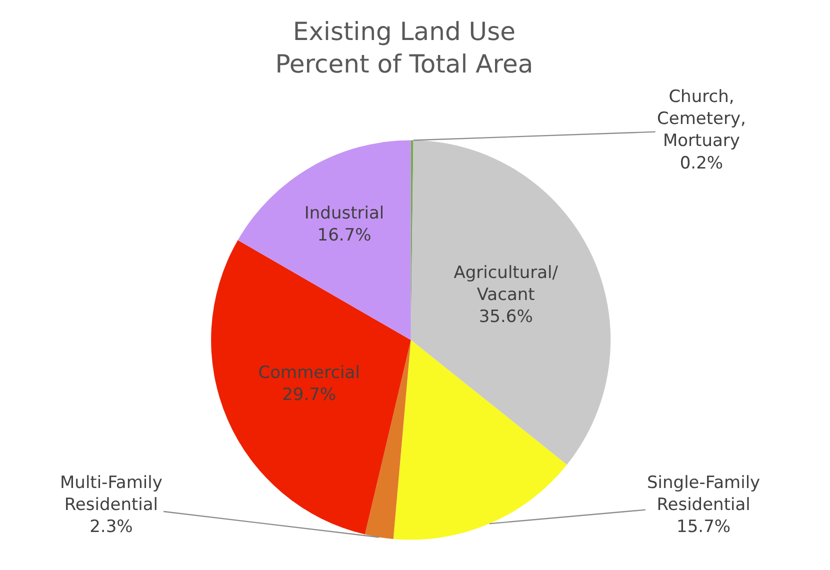 The height and width of the screenshot is (570, 830). What do you see at coordinates (702, 163) in the screenshot?
I see `data-label: 0.2%` at bounding box center [702, 163].